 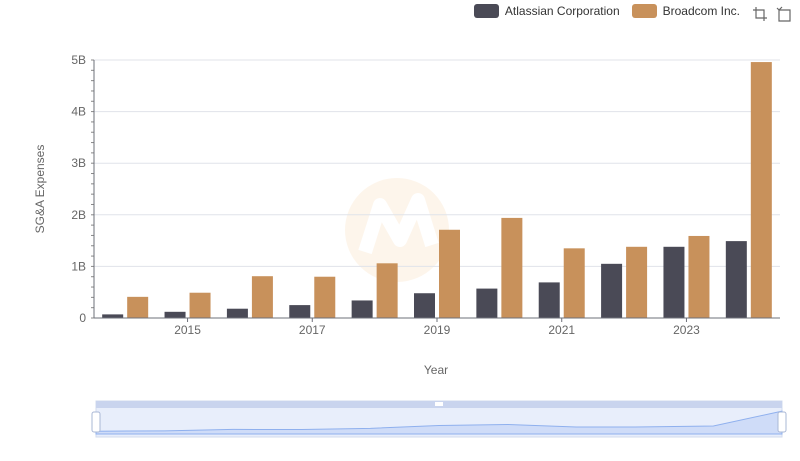 What do you see at coordinates (449, 273) in the screenshot?
I see `bar-broadcom-2019` at bounding box center [449, 273].